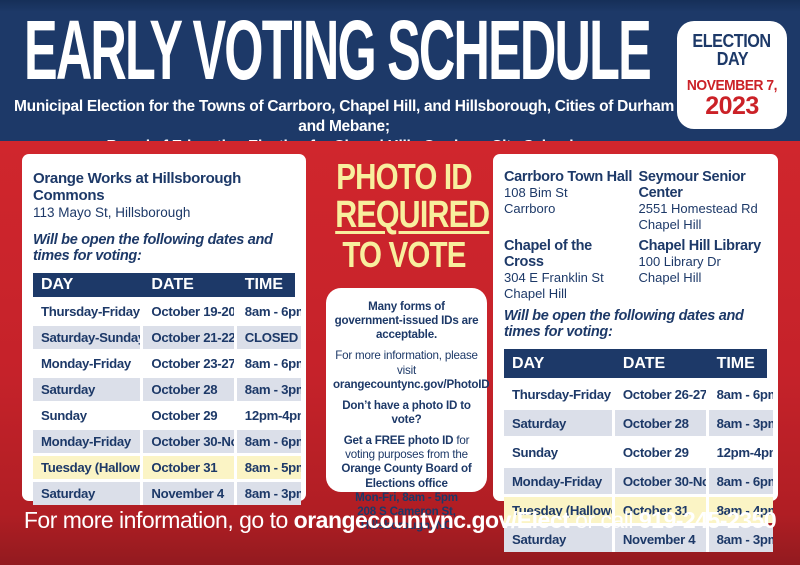  What do you see at coordinates (732, 58) in the screenshot?
I see `election-day-label-2: DAY` at bounding box center [732, 58].